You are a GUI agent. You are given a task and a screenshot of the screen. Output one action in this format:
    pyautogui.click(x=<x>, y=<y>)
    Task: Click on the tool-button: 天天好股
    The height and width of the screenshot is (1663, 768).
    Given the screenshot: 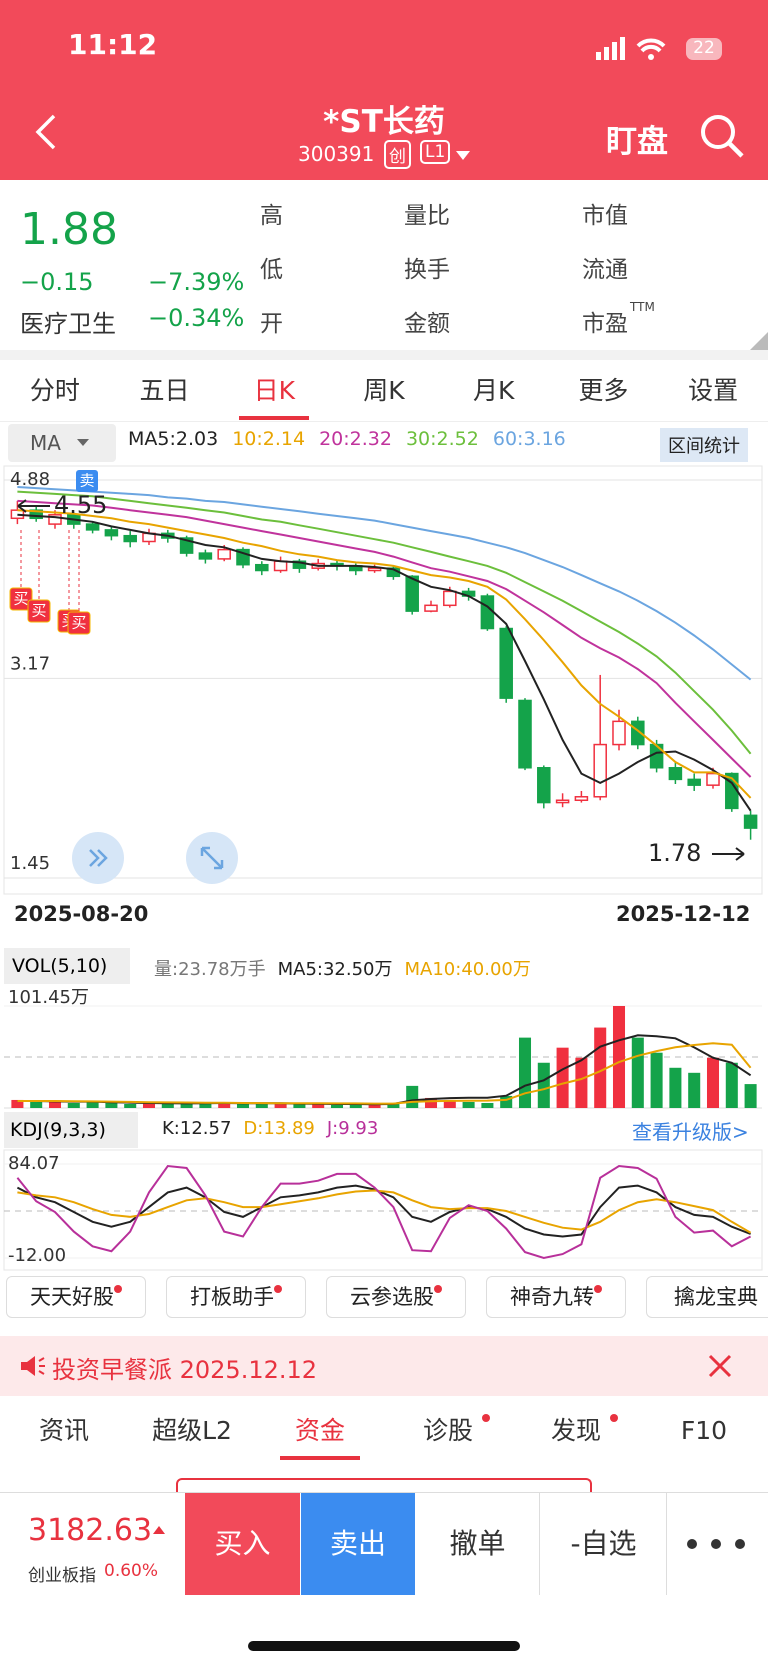 What is the action you would take?
    pyautogui.click(x=76, y=1297)
    